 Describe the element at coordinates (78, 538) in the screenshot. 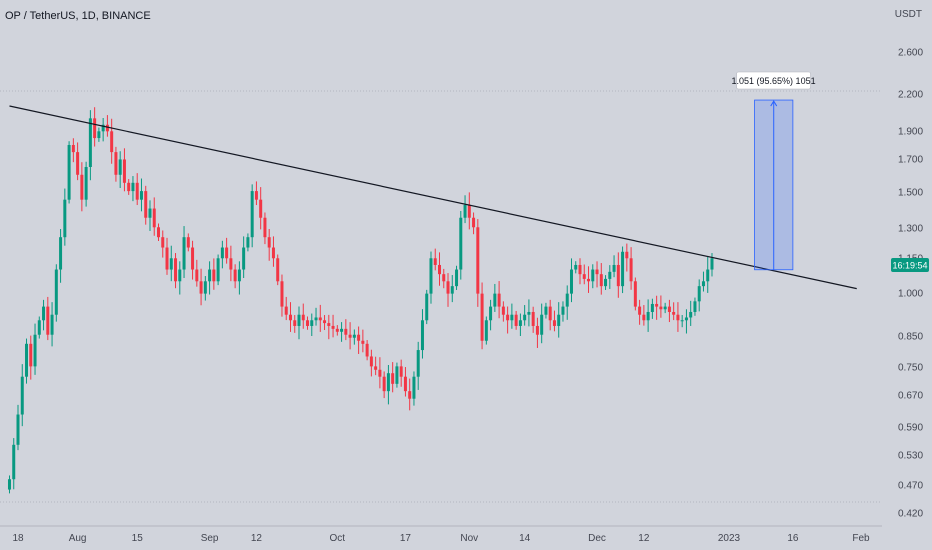

I see `x-tick-label: Aug` at that location.